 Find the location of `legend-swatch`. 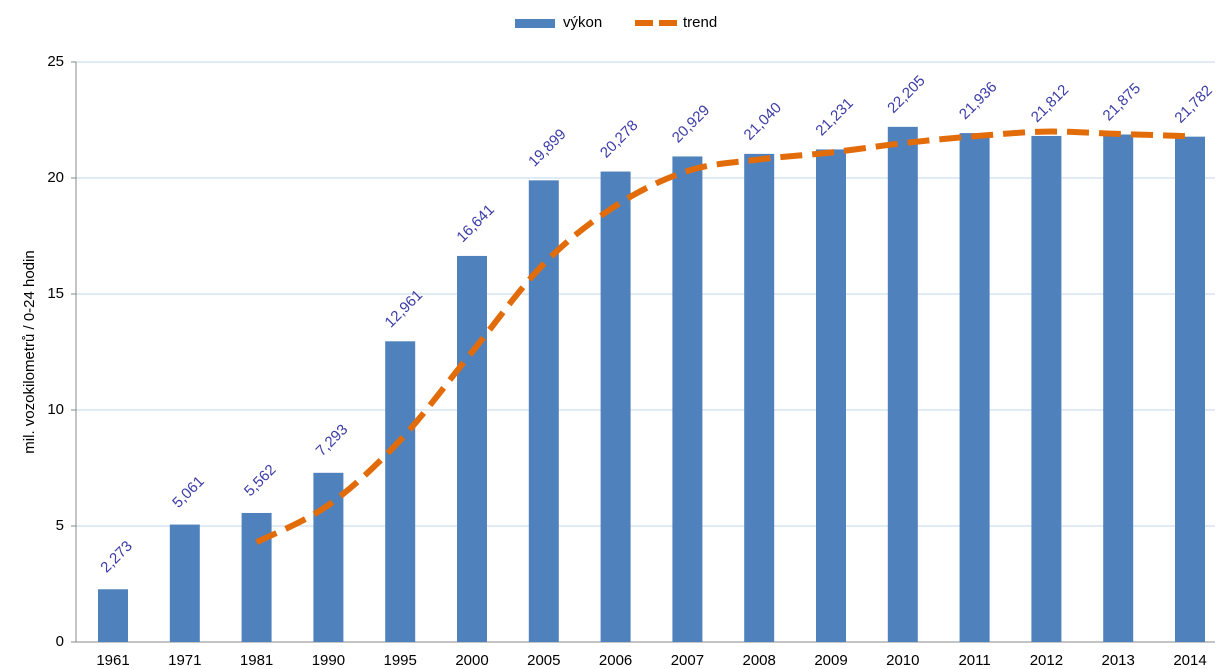

legend-swatch is located at coordinates (535, 23).